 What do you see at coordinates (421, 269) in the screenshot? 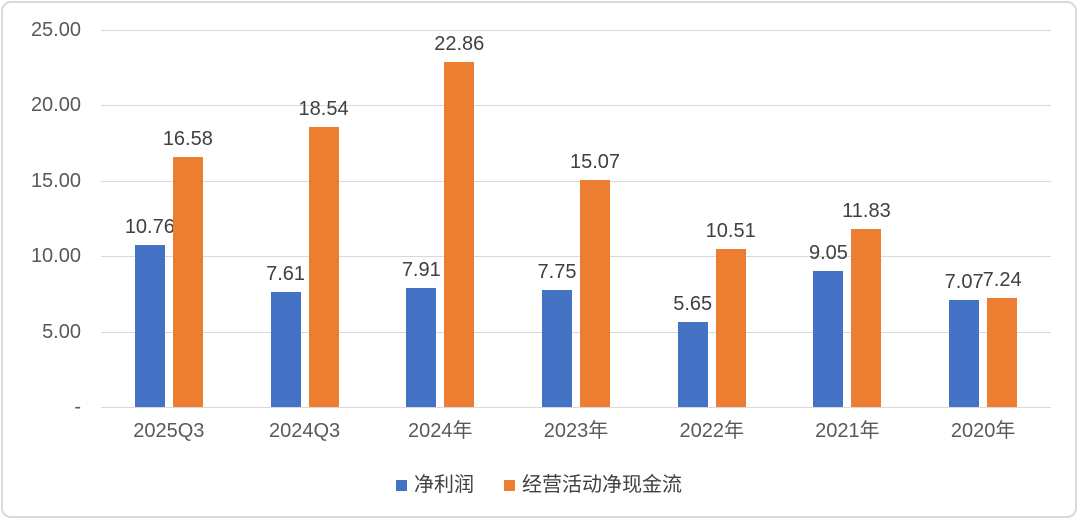
I see `net-profit-value-label: 7.91` at bounding box center [421, 269].